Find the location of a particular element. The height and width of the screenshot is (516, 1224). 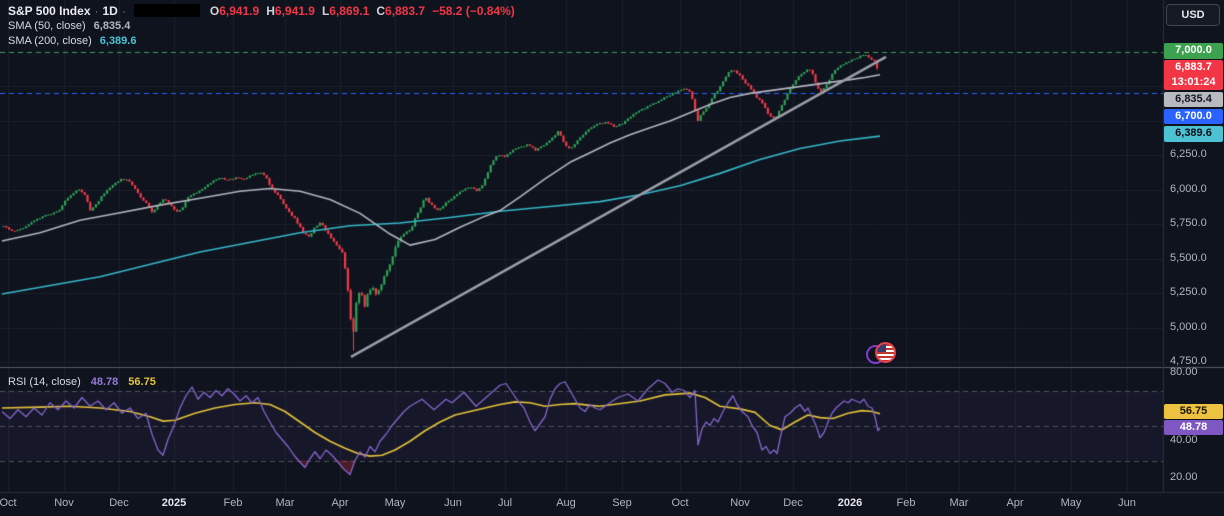

us-flag-event-icon is located at coordinates (883, 354).